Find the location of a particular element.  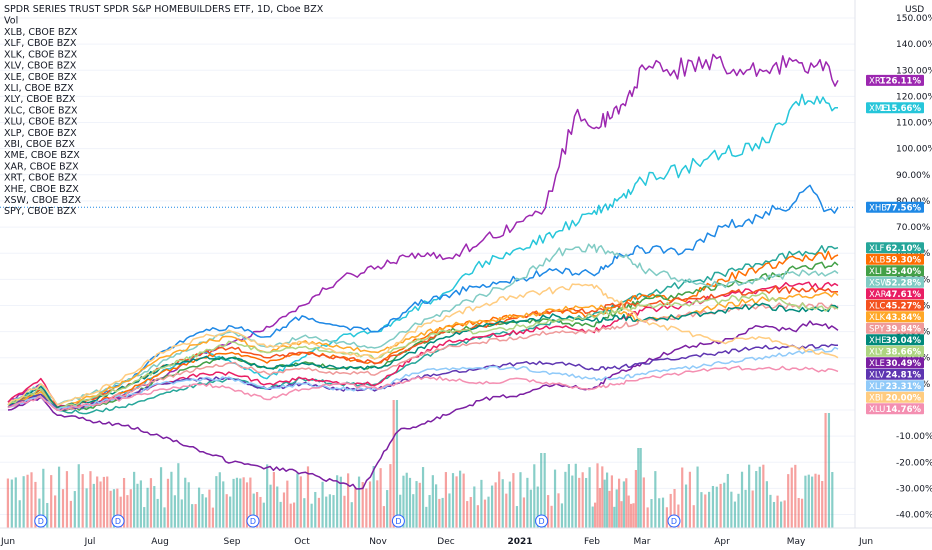

y-tick-label: -30.00% is located at coordinates (914, 489).